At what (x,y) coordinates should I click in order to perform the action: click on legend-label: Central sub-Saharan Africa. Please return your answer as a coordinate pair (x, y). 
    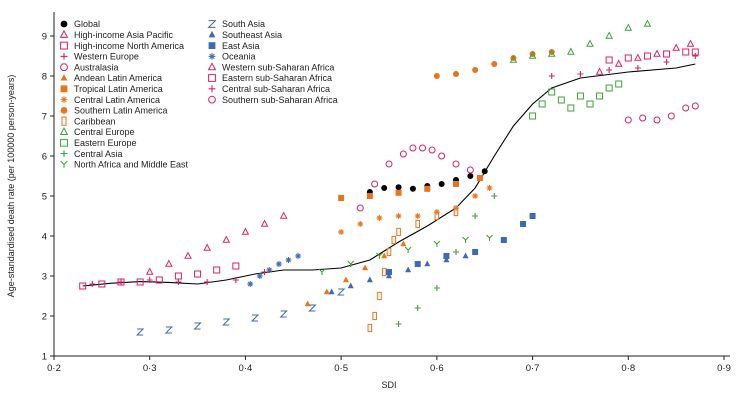
    Looking at the image, I should click on (276, 89).